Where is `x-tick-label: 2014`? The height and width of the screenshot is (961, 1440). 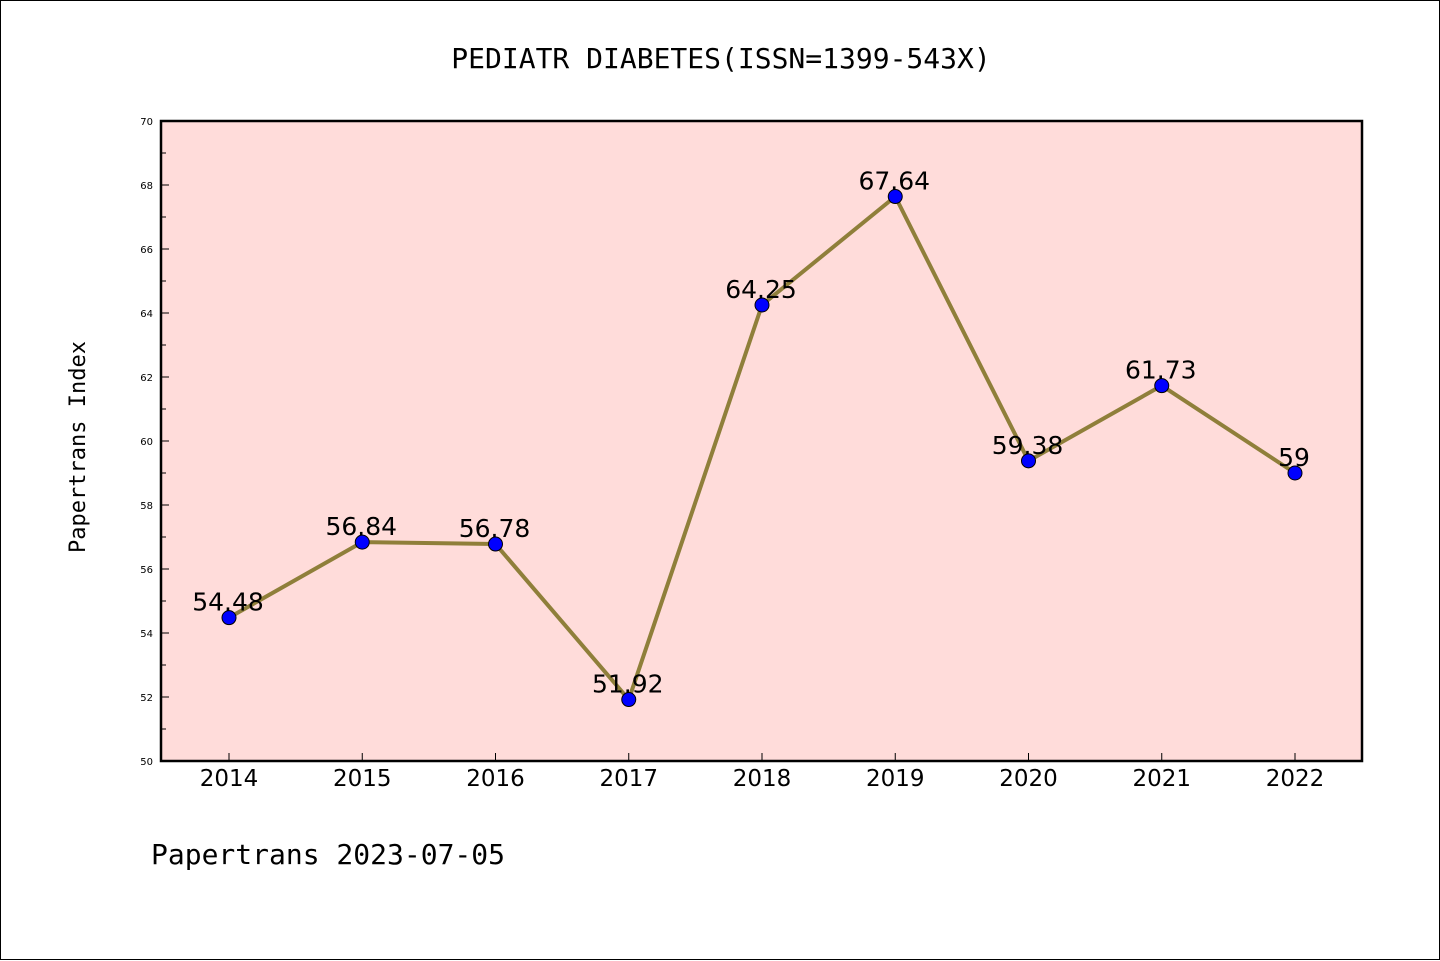
x-tick-label: 2014 is located at coordinates (229, 779).